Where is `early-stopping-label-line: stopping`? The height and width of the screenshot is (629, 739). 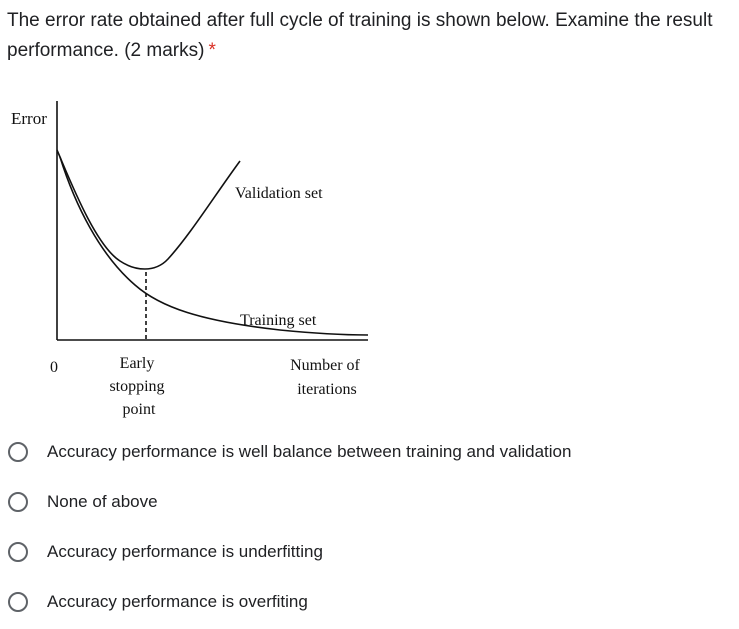 early-stopping-label-line: stopping is located at coordinates (136, 386).